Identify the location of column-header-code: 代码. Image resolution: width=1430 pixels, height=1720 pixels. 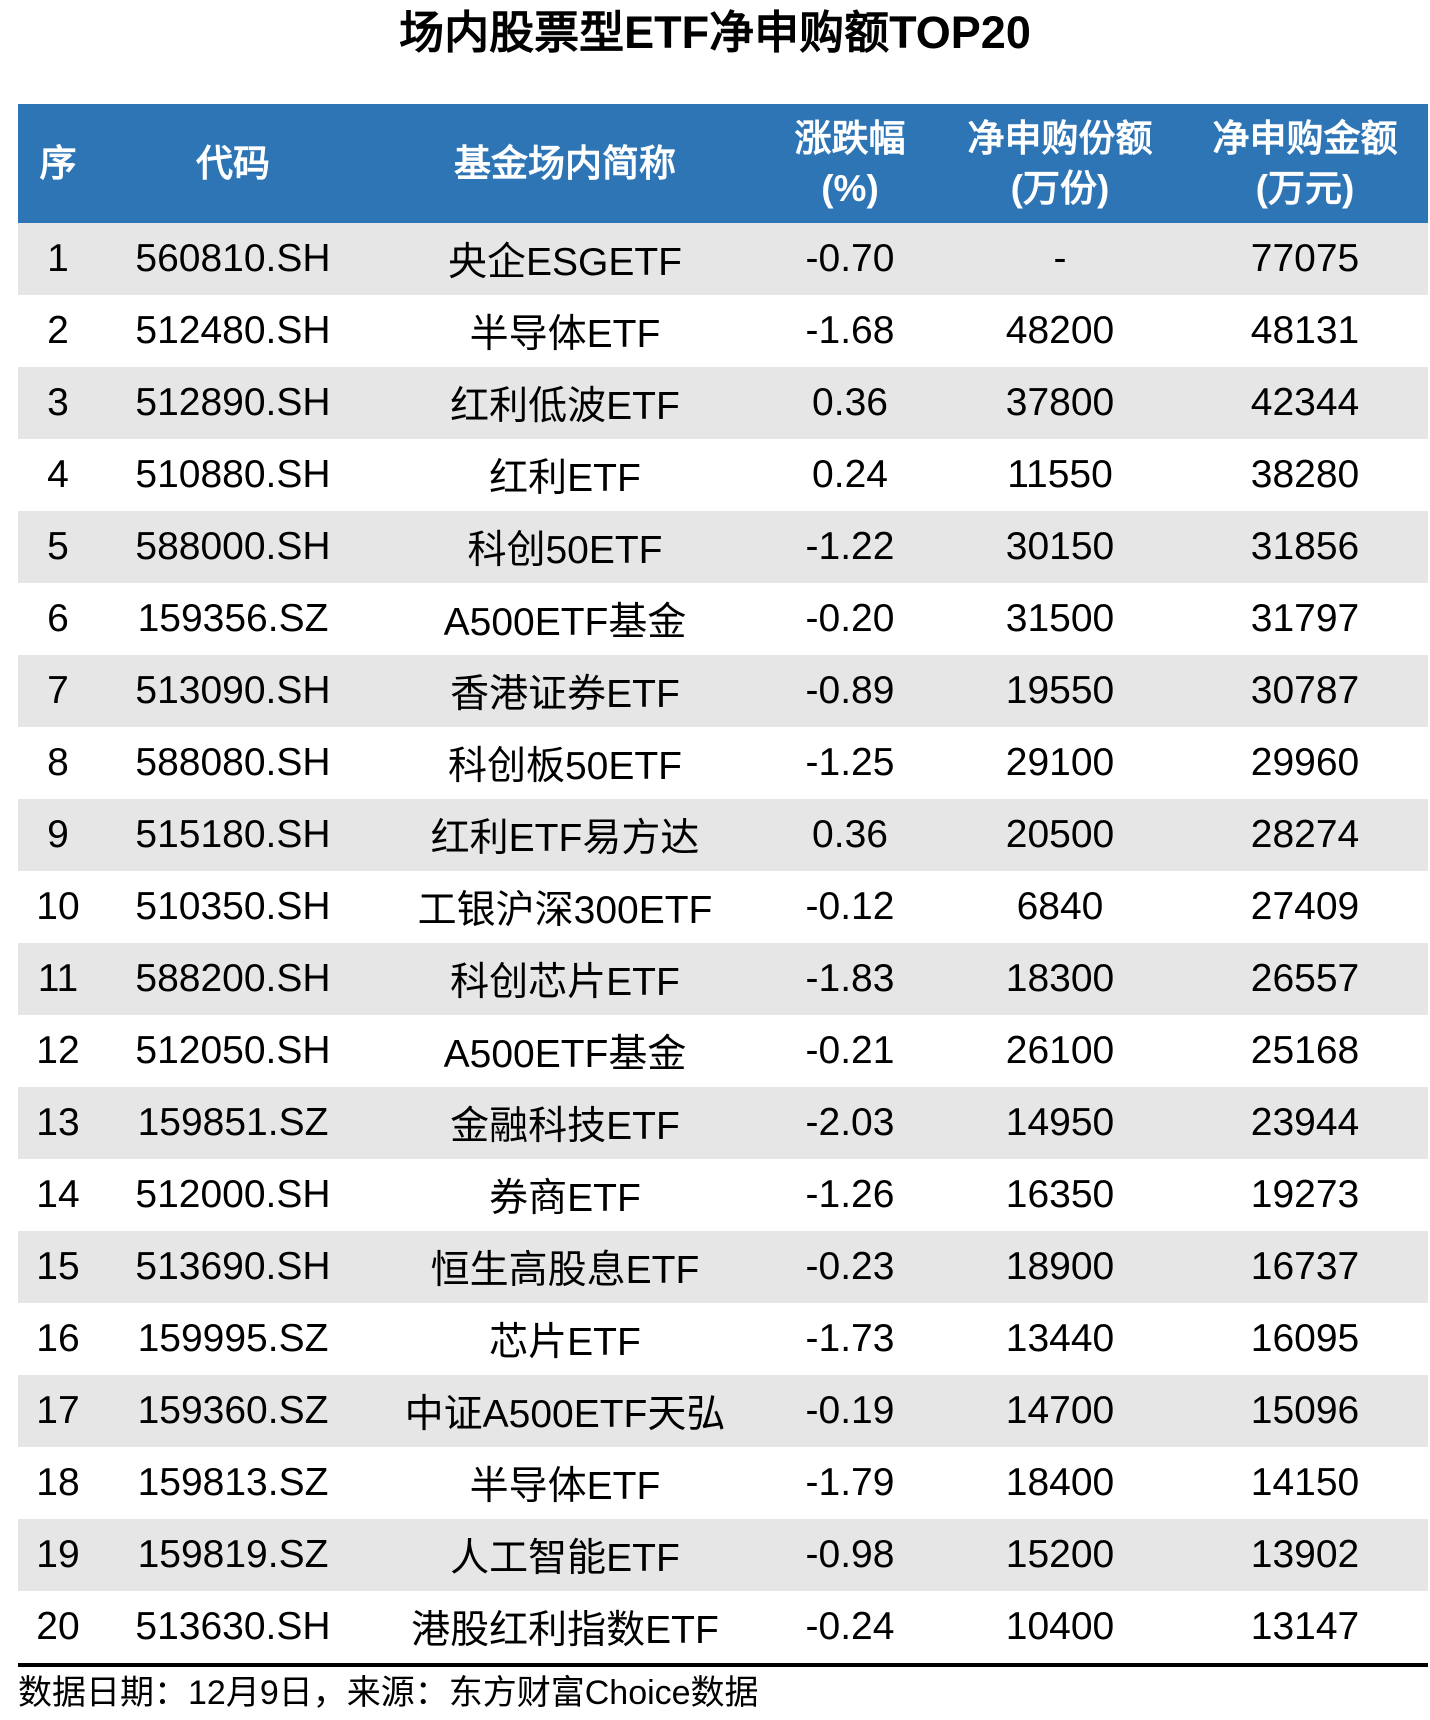
(233, 163).